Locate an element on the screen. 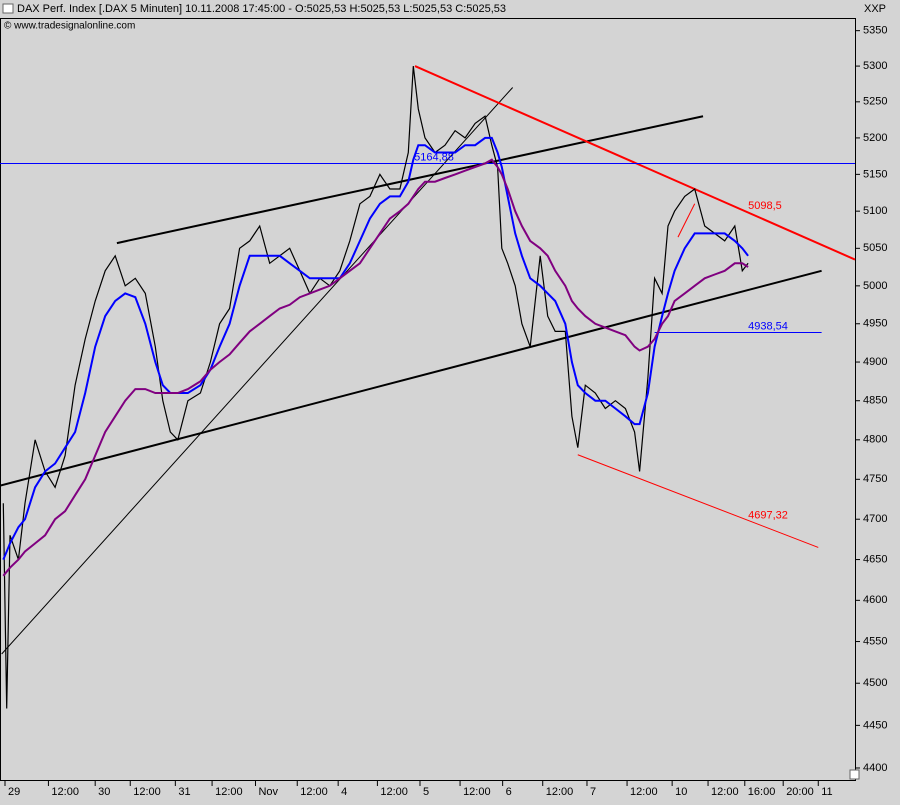  x-tick-label: 30 is located at coordinates (104, 792).